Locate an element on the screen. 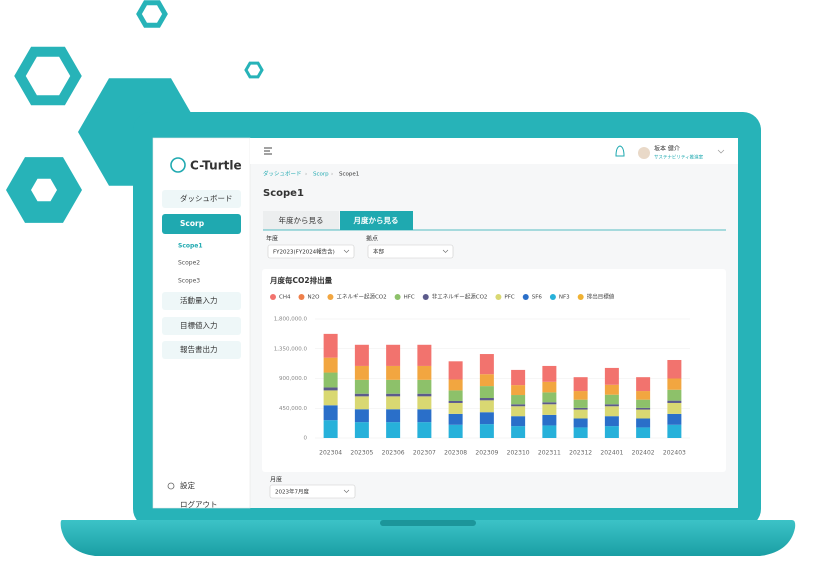 This screenshot has height=575, width=830. user-role: サステナビリティ推進室 is located at coordinates (679, 157).